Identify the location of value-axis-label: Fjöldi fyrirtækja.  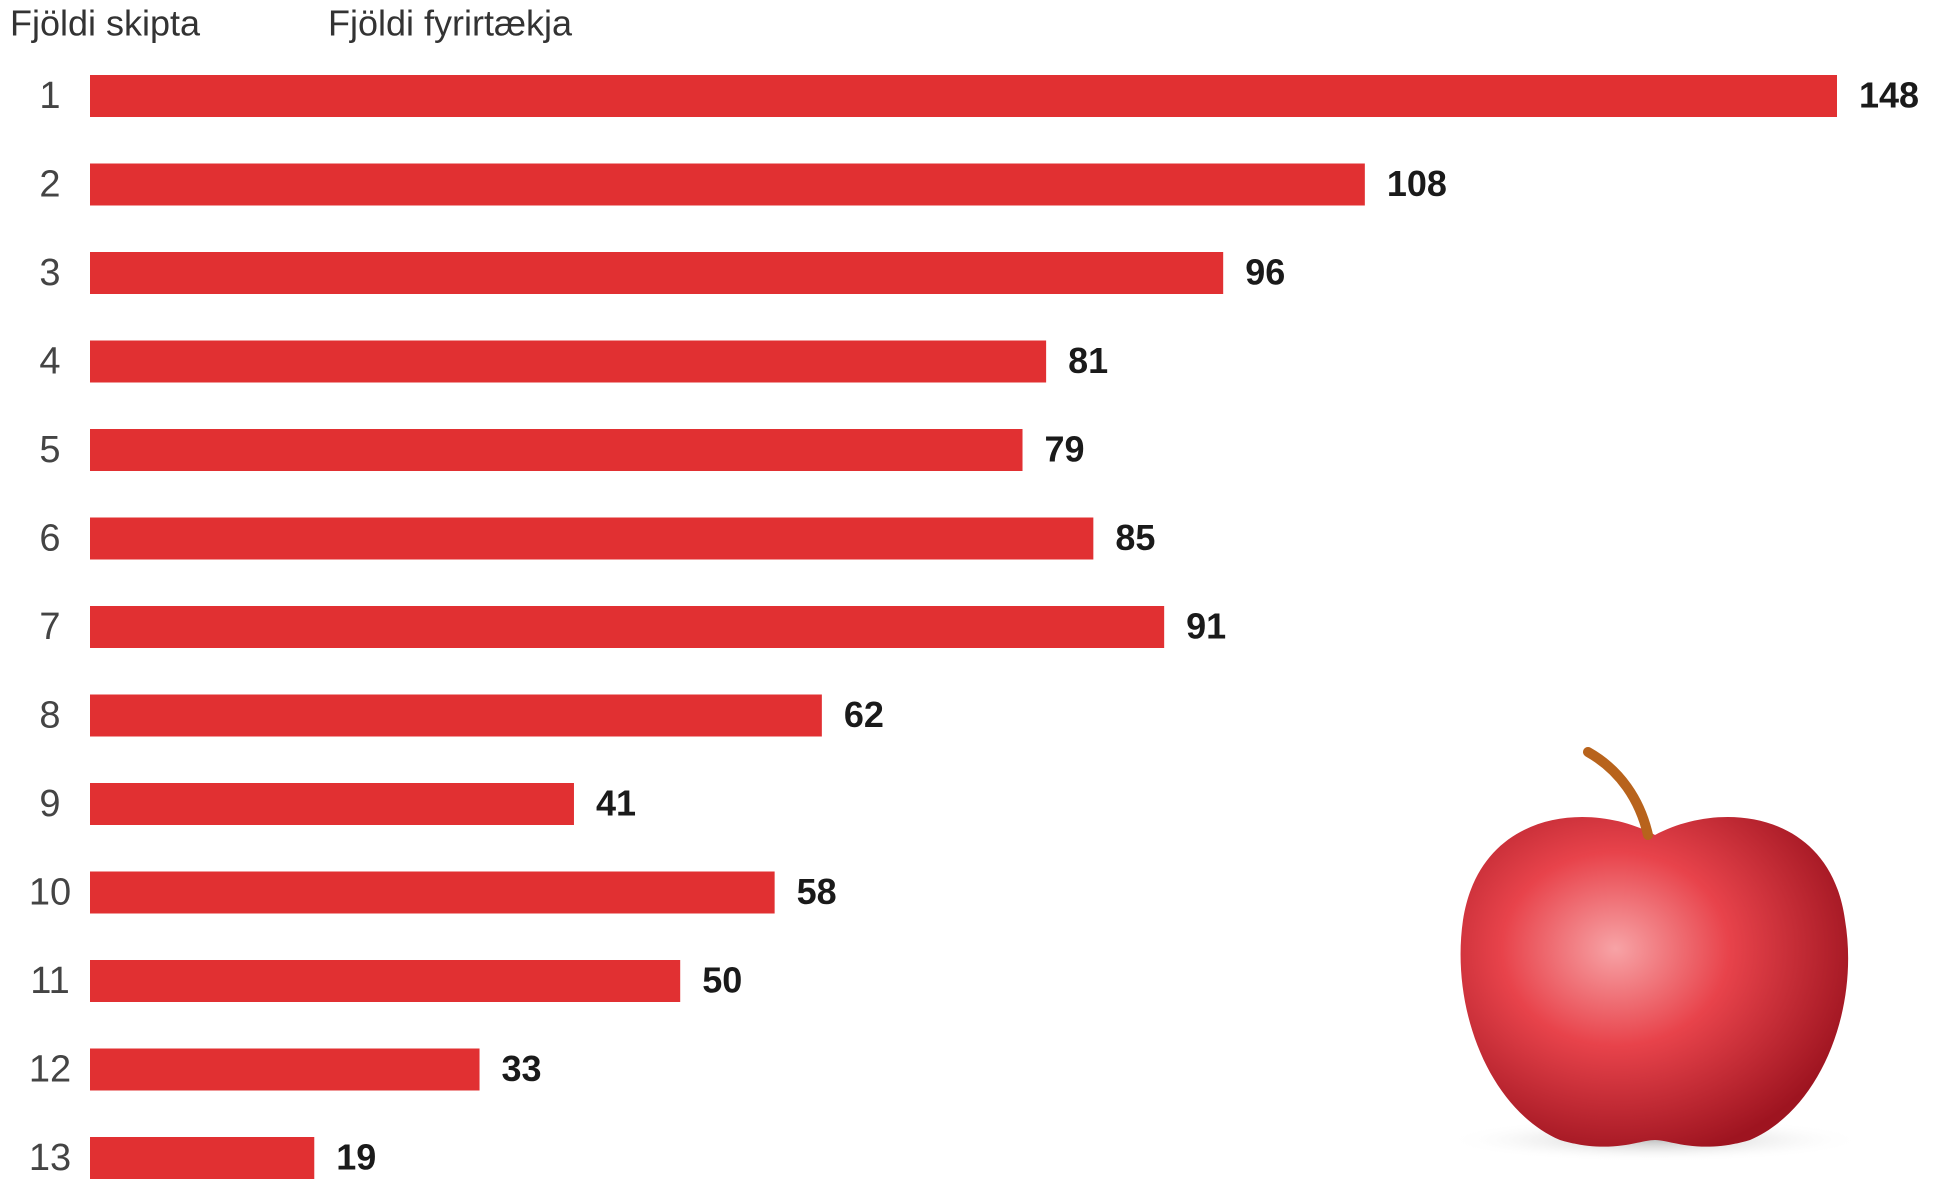
(450, 23).